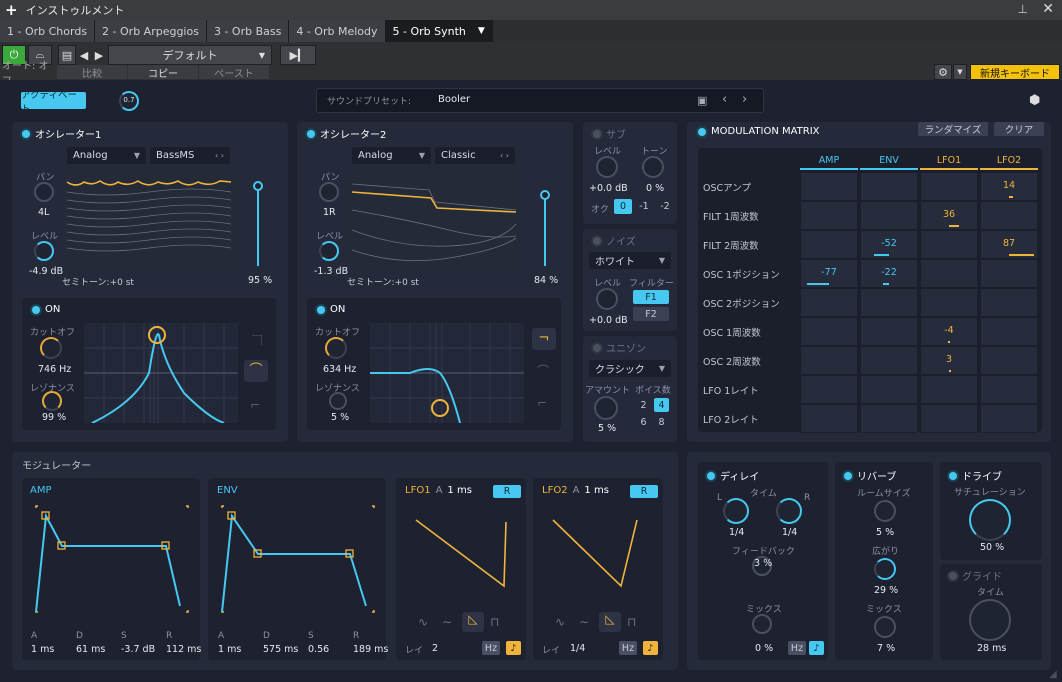  Describe the element at coordinates (1053, 674) in the screenshot. I see `resize-grip-icon: ◢` at that location.